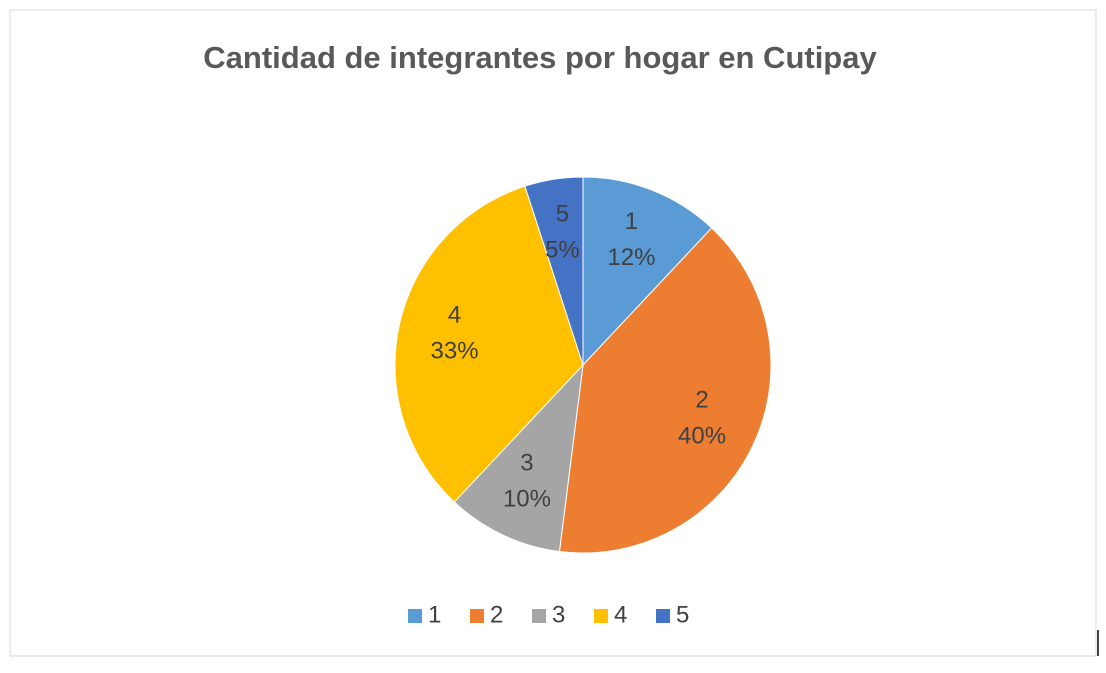 This screenshot has width=1106, height=673. What do you see at coordinates (558, 614) in the screenshot?
I see `legend-label: 3` at bounding box center [558, 614].